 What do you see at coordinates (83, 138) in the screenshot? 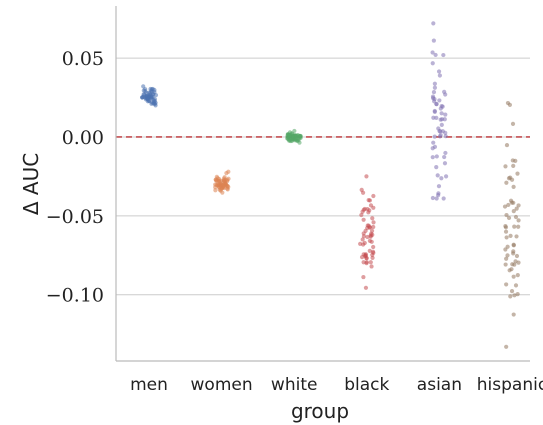
I see `y-tick-label: 0.00` at bounding box center [83, 138].